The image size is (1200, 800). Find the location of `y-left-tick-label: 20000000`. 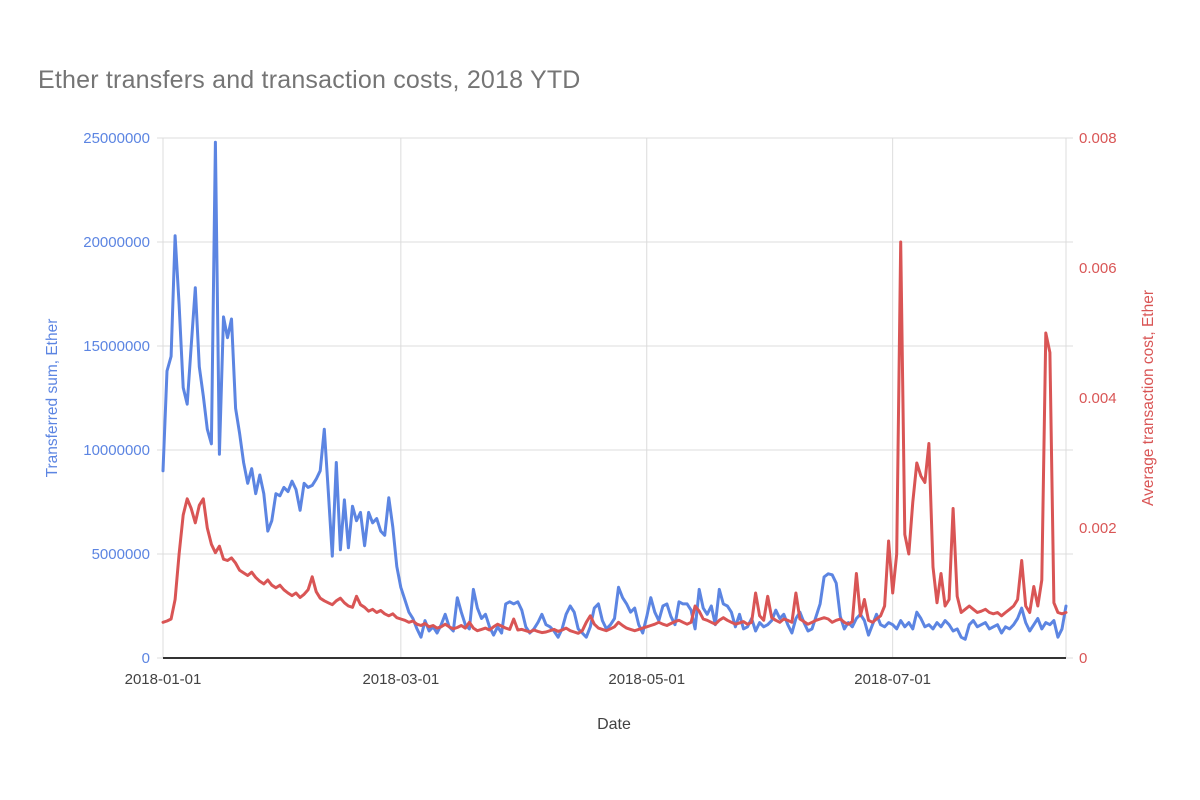

y-left-tick-label: 20000000 is located at coordinates (116, 242).